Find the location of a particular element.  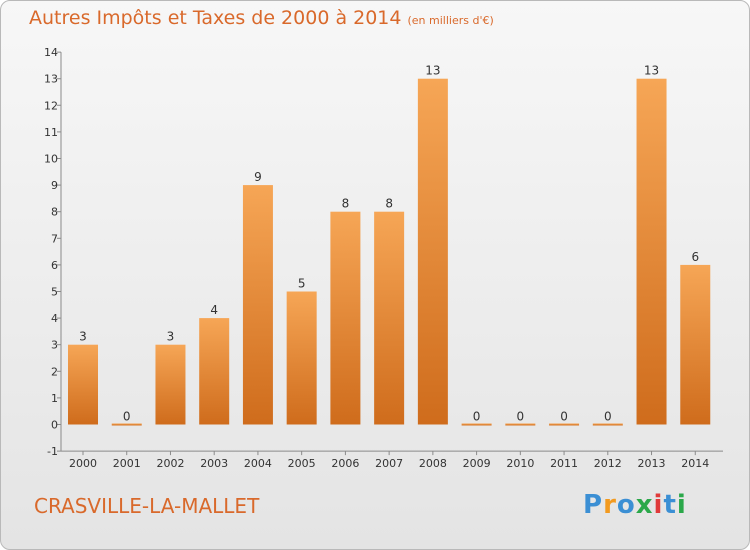

x-tick-label: 2012 is located at coordinates (608, 463).